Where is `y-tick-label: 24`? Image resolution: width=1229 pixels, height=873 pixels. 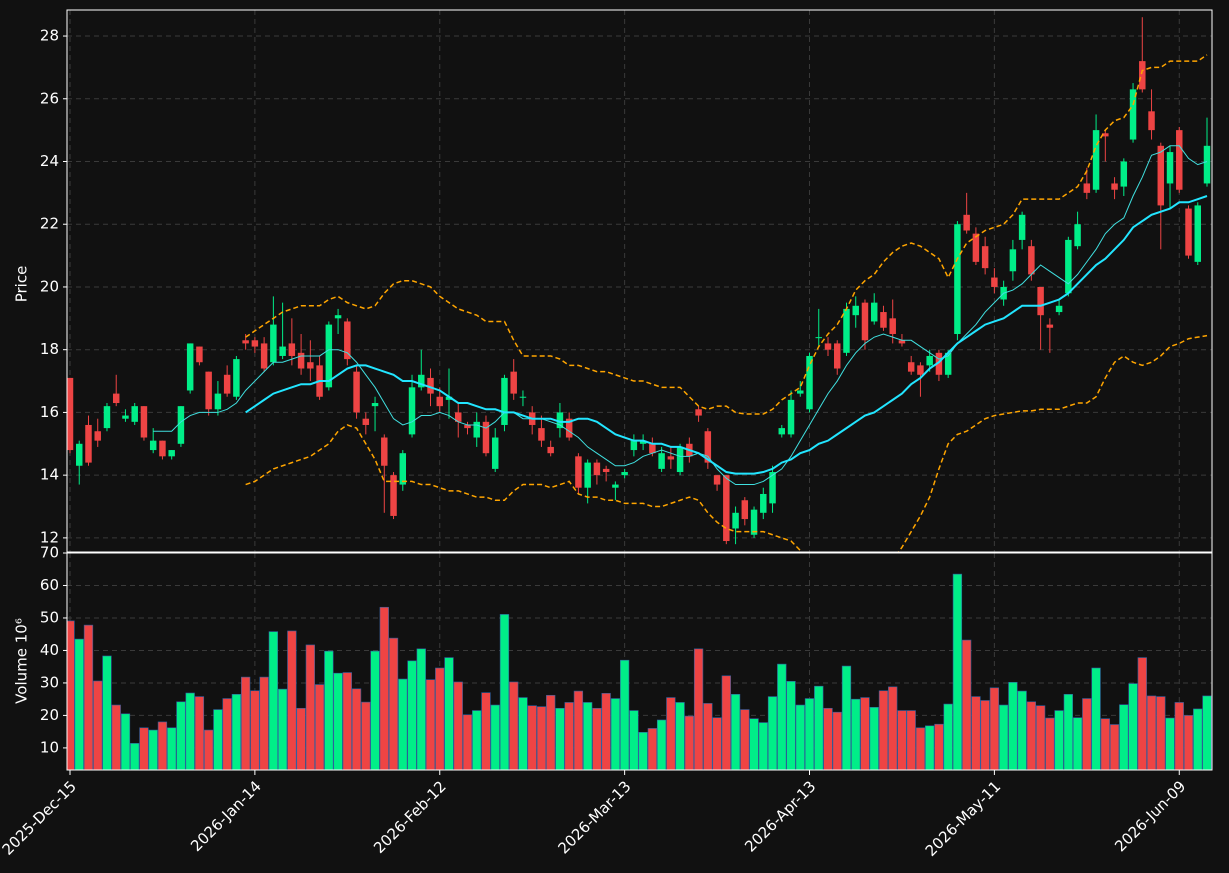
y-tick-label: 24 is located at coordinates (49, 161).